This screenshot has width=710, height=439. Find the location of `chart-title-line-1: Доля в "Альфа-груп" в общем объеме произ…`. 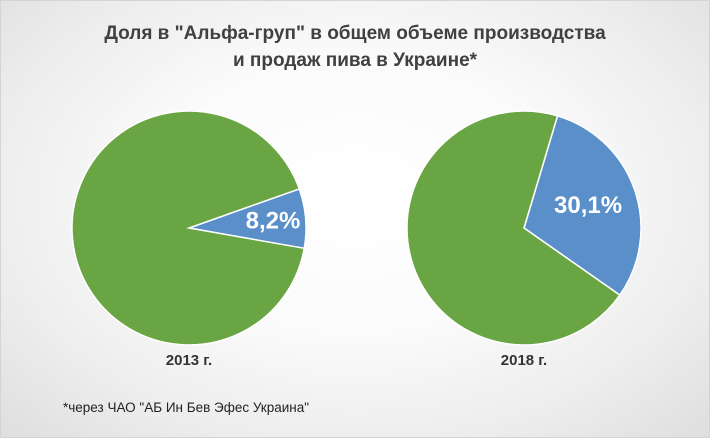

chart-title-line-1: Доля в "Альфа-груп" в общем объеме произ… is located at coordinates (355, 33).